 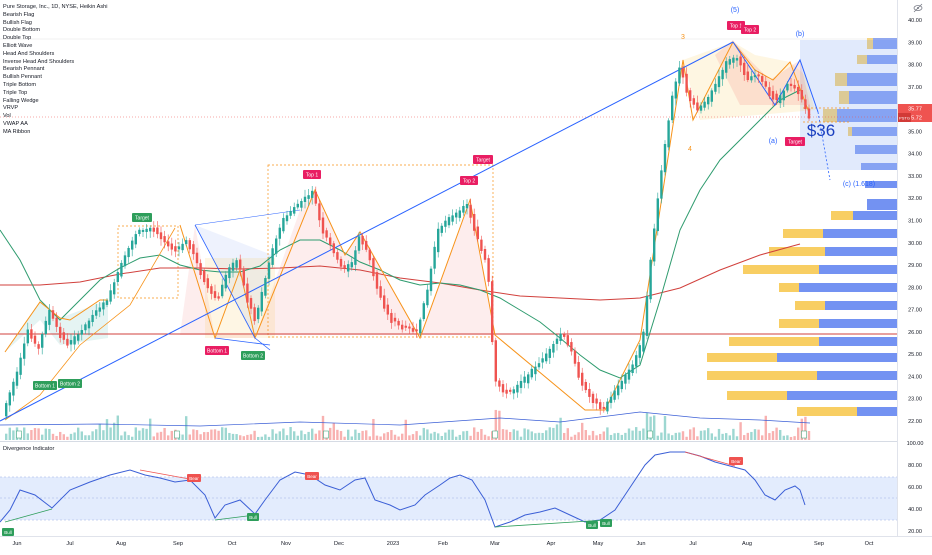 I want to click on indicator-item: VWAP AA, so click(x=15, y=123).